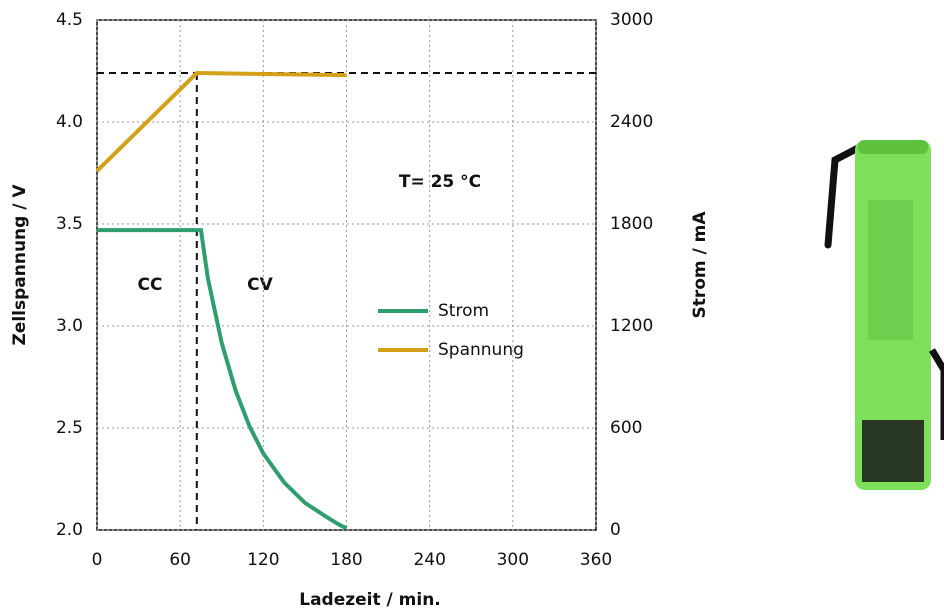 The height and width of the screenshot is (611, 944). Describe the element at coordinates (69, 20) in the screenshot. I see `y-tick-label: 4.5` at that location.